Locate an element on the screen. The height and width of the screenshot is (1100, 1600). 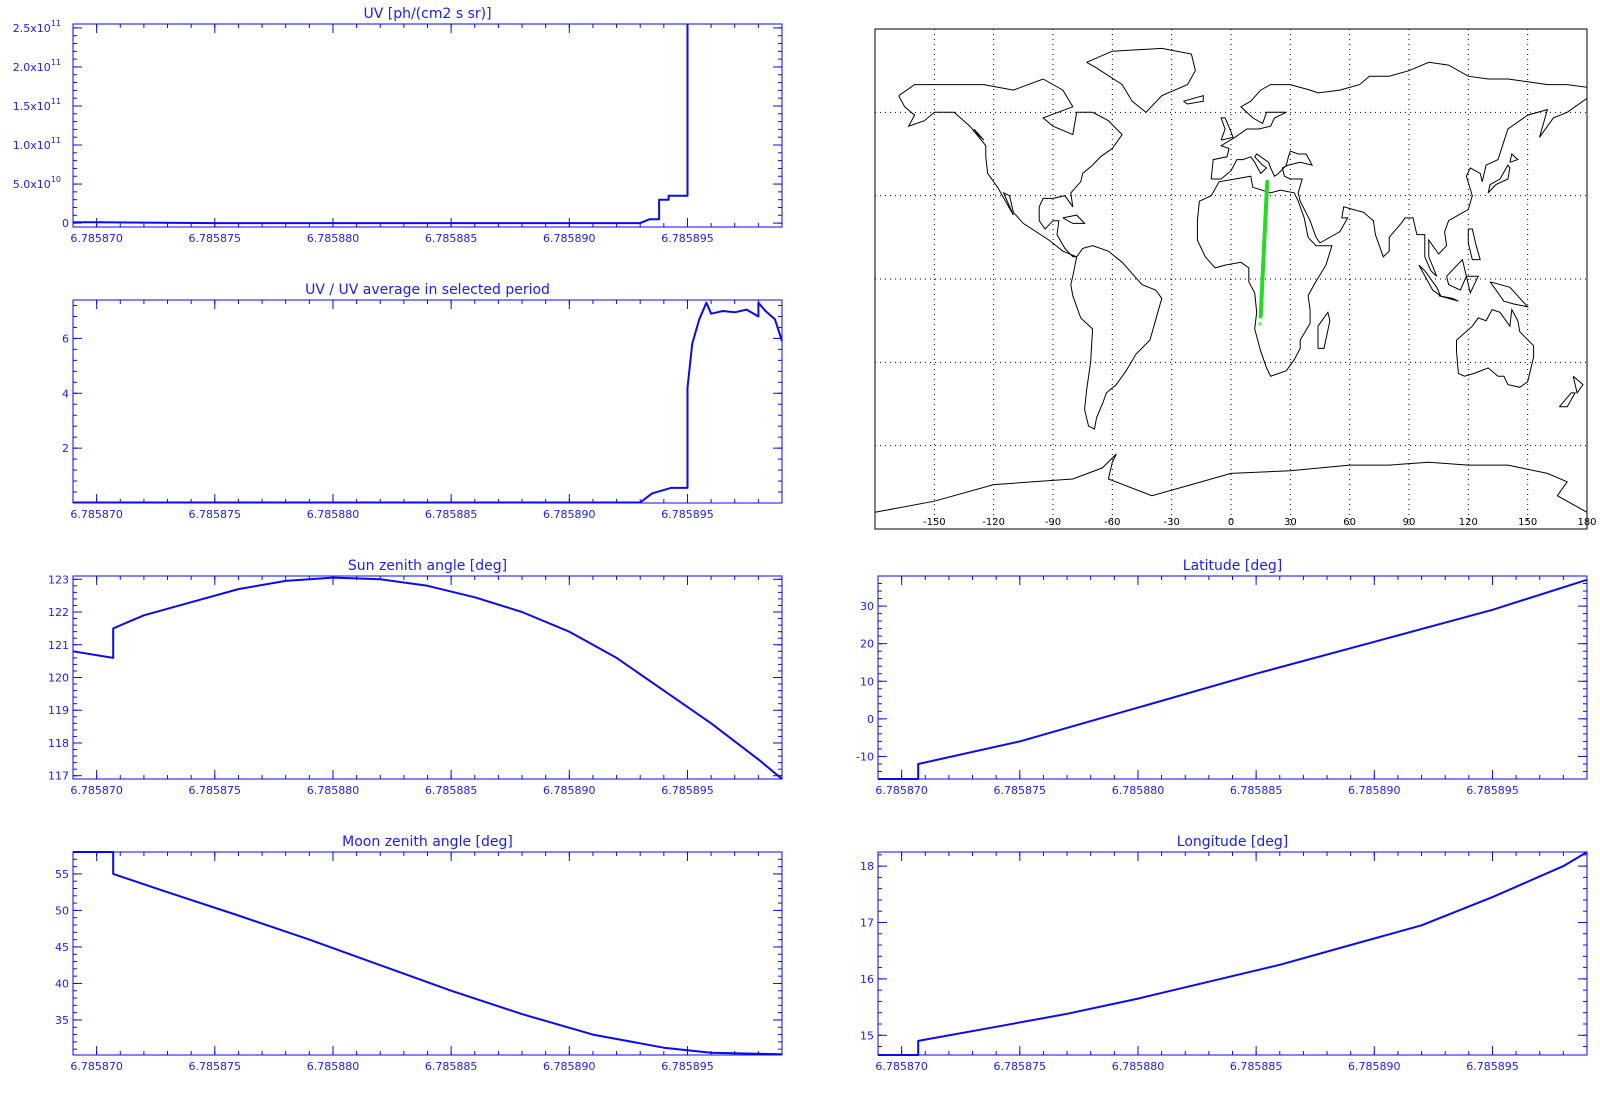
track-start-marker: * is located at coordinates (1260, 326).